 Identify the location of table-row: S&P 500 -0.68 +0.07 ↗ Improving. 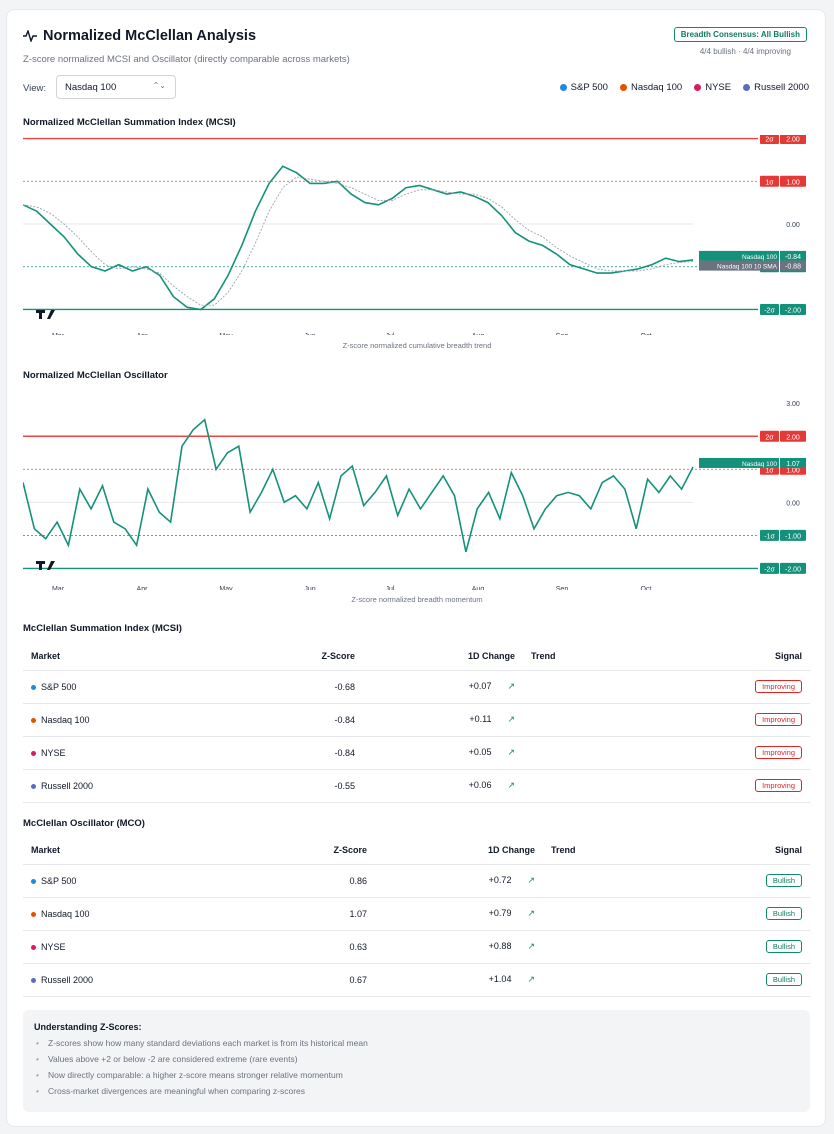
(416, 687).